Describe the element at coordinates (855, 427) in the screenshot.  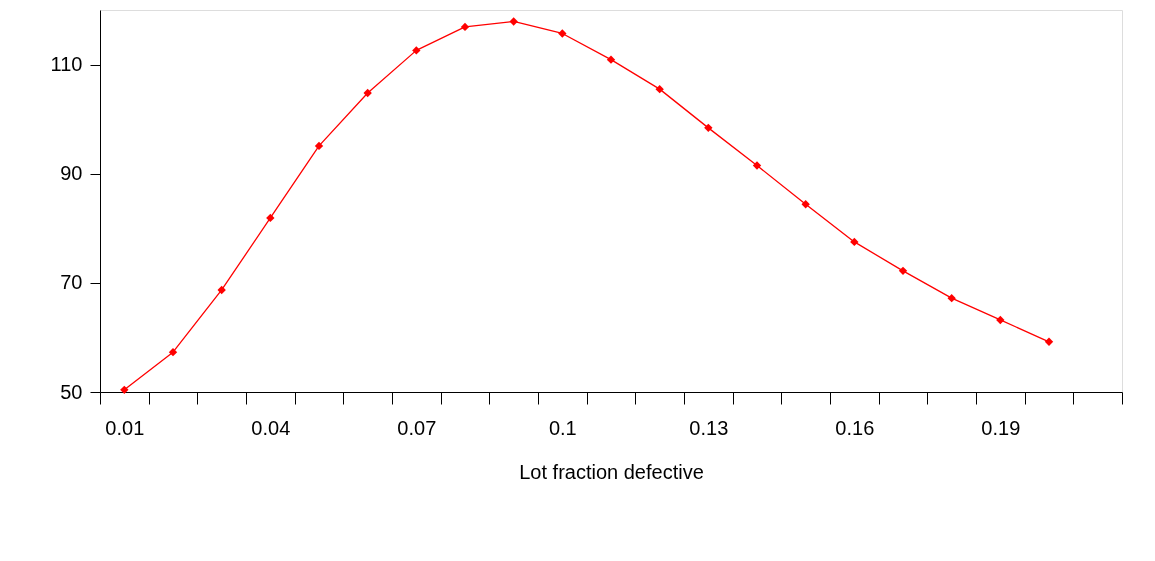
I see `x-tick-label: 0.16` at that location.